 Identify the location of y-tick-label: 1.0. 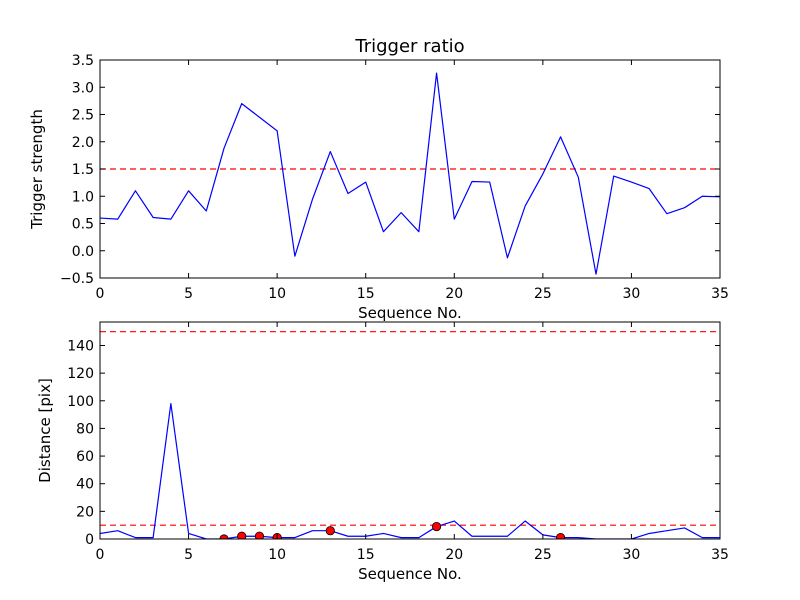
(83, 197).